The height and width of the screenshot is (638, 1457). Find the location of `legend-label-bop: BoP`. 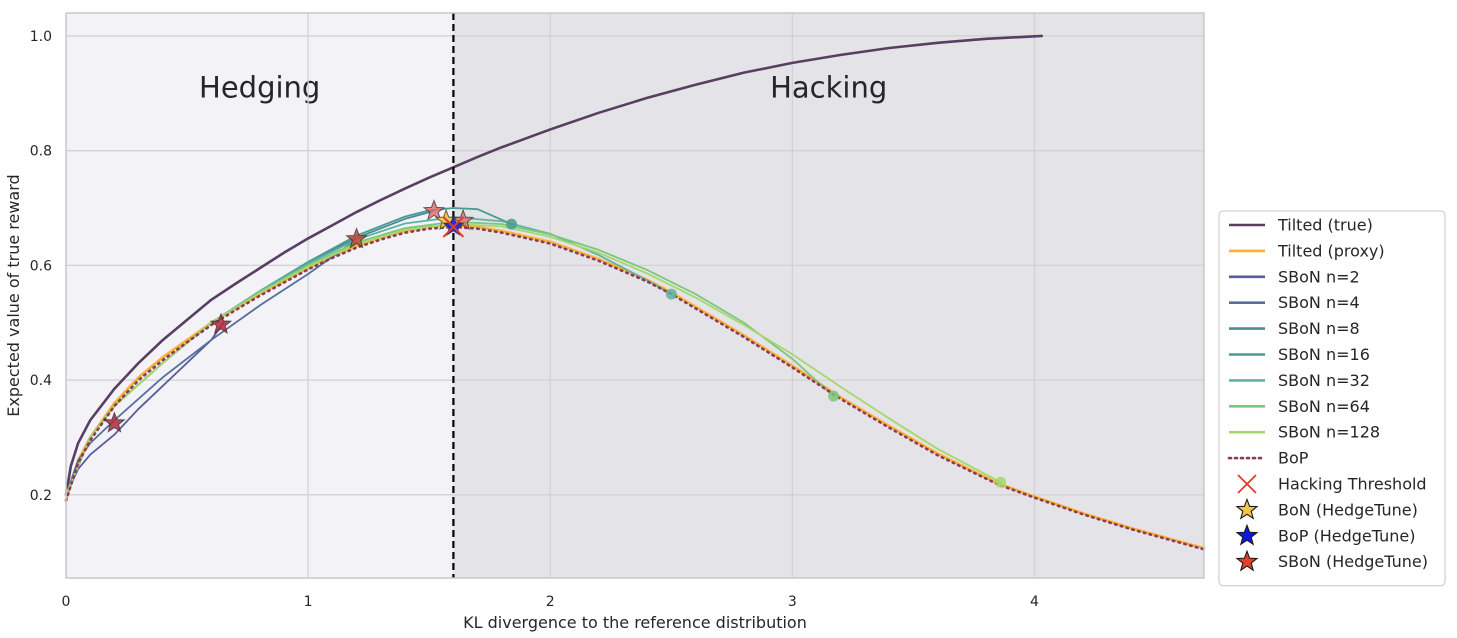

legend-label-bop: BoP is located at coordinates (1293, 458).